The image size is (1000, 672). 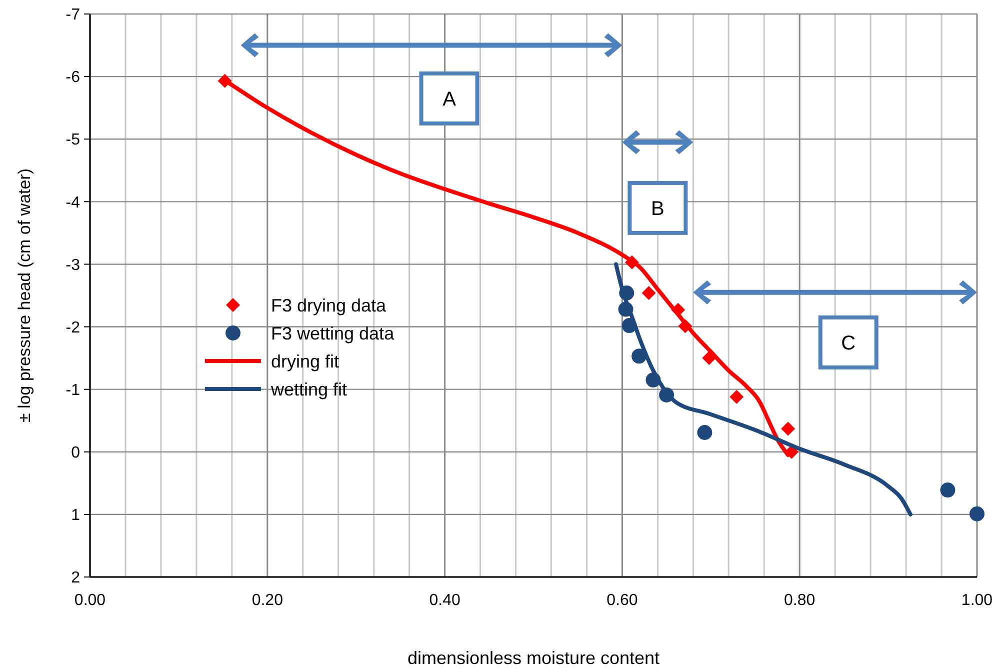 What do you see at coordinates (73, 77) in the screenshot?
I see `y-tick-label: -6` at bounding box center [73, 77].